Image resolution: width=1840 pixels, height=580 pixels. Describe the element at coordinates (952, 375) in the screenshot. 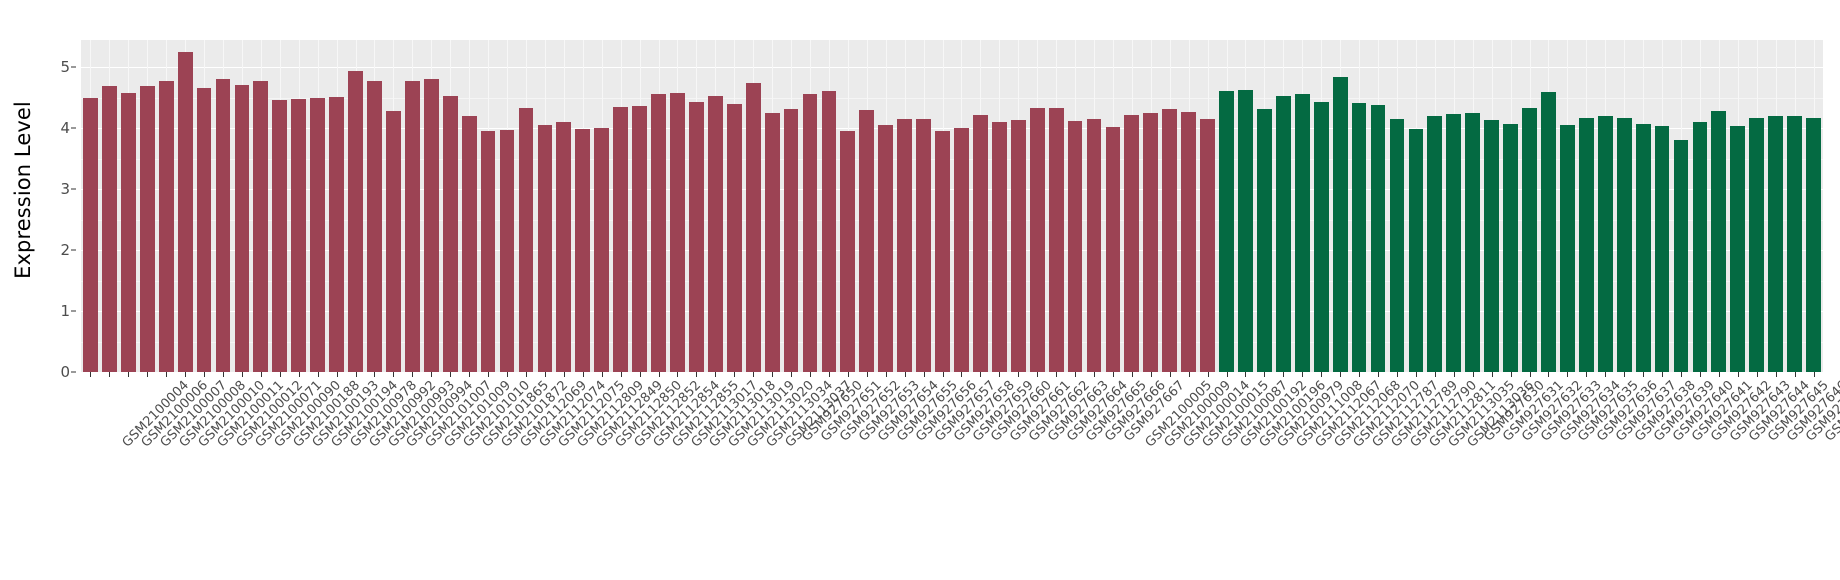

I see `x-axis-tick-marks` at that location.